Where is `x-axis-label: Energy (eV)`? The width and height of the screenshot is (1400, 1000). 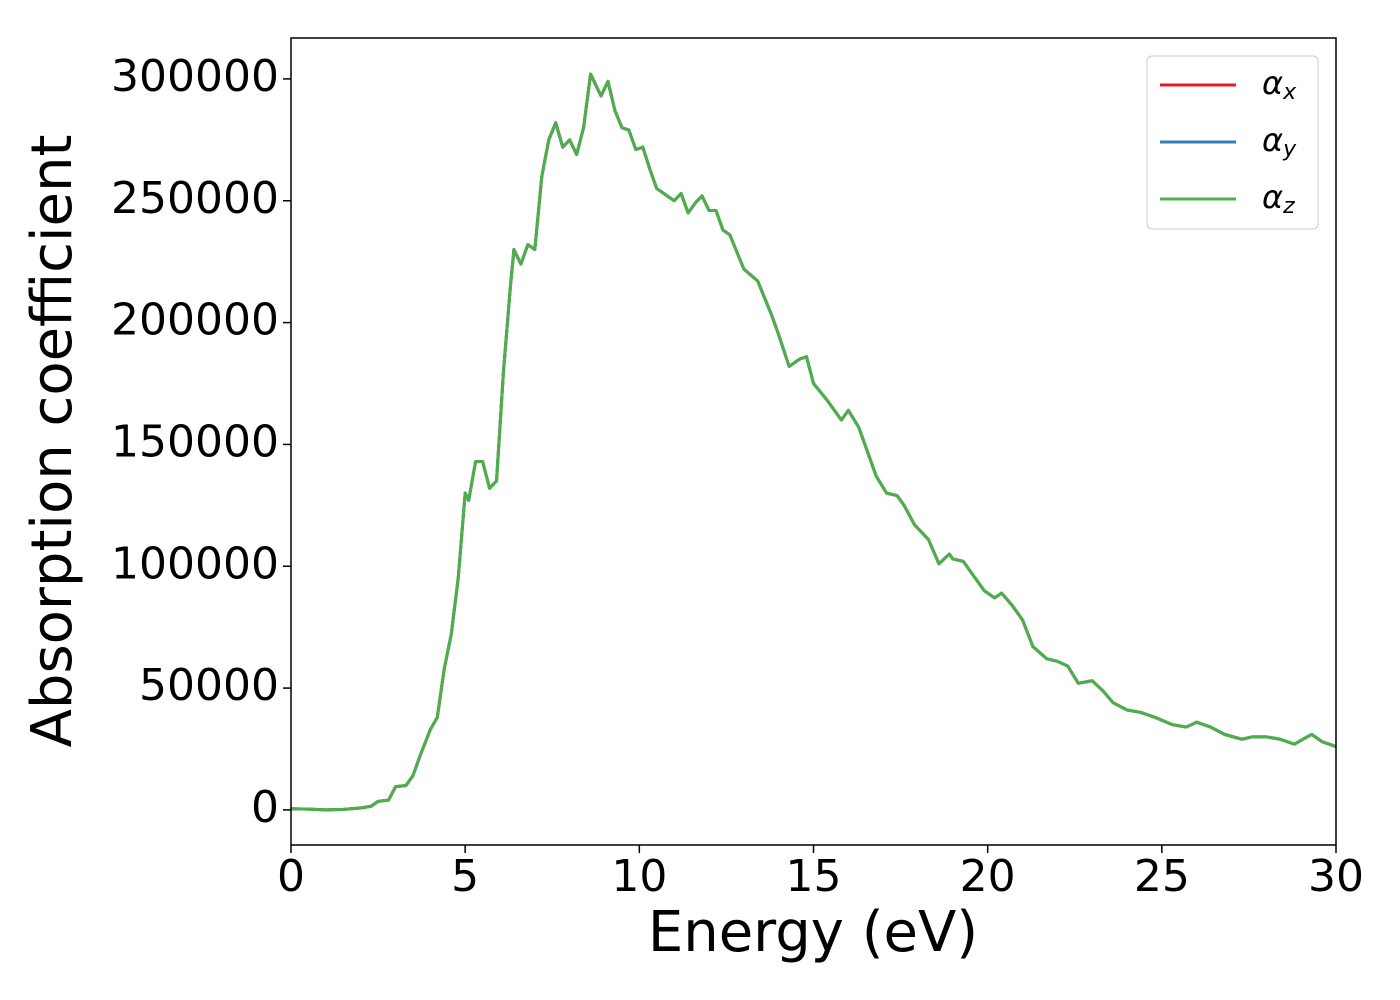
x-axis-label: Energy (eV) is located at coordinates (813, 932).